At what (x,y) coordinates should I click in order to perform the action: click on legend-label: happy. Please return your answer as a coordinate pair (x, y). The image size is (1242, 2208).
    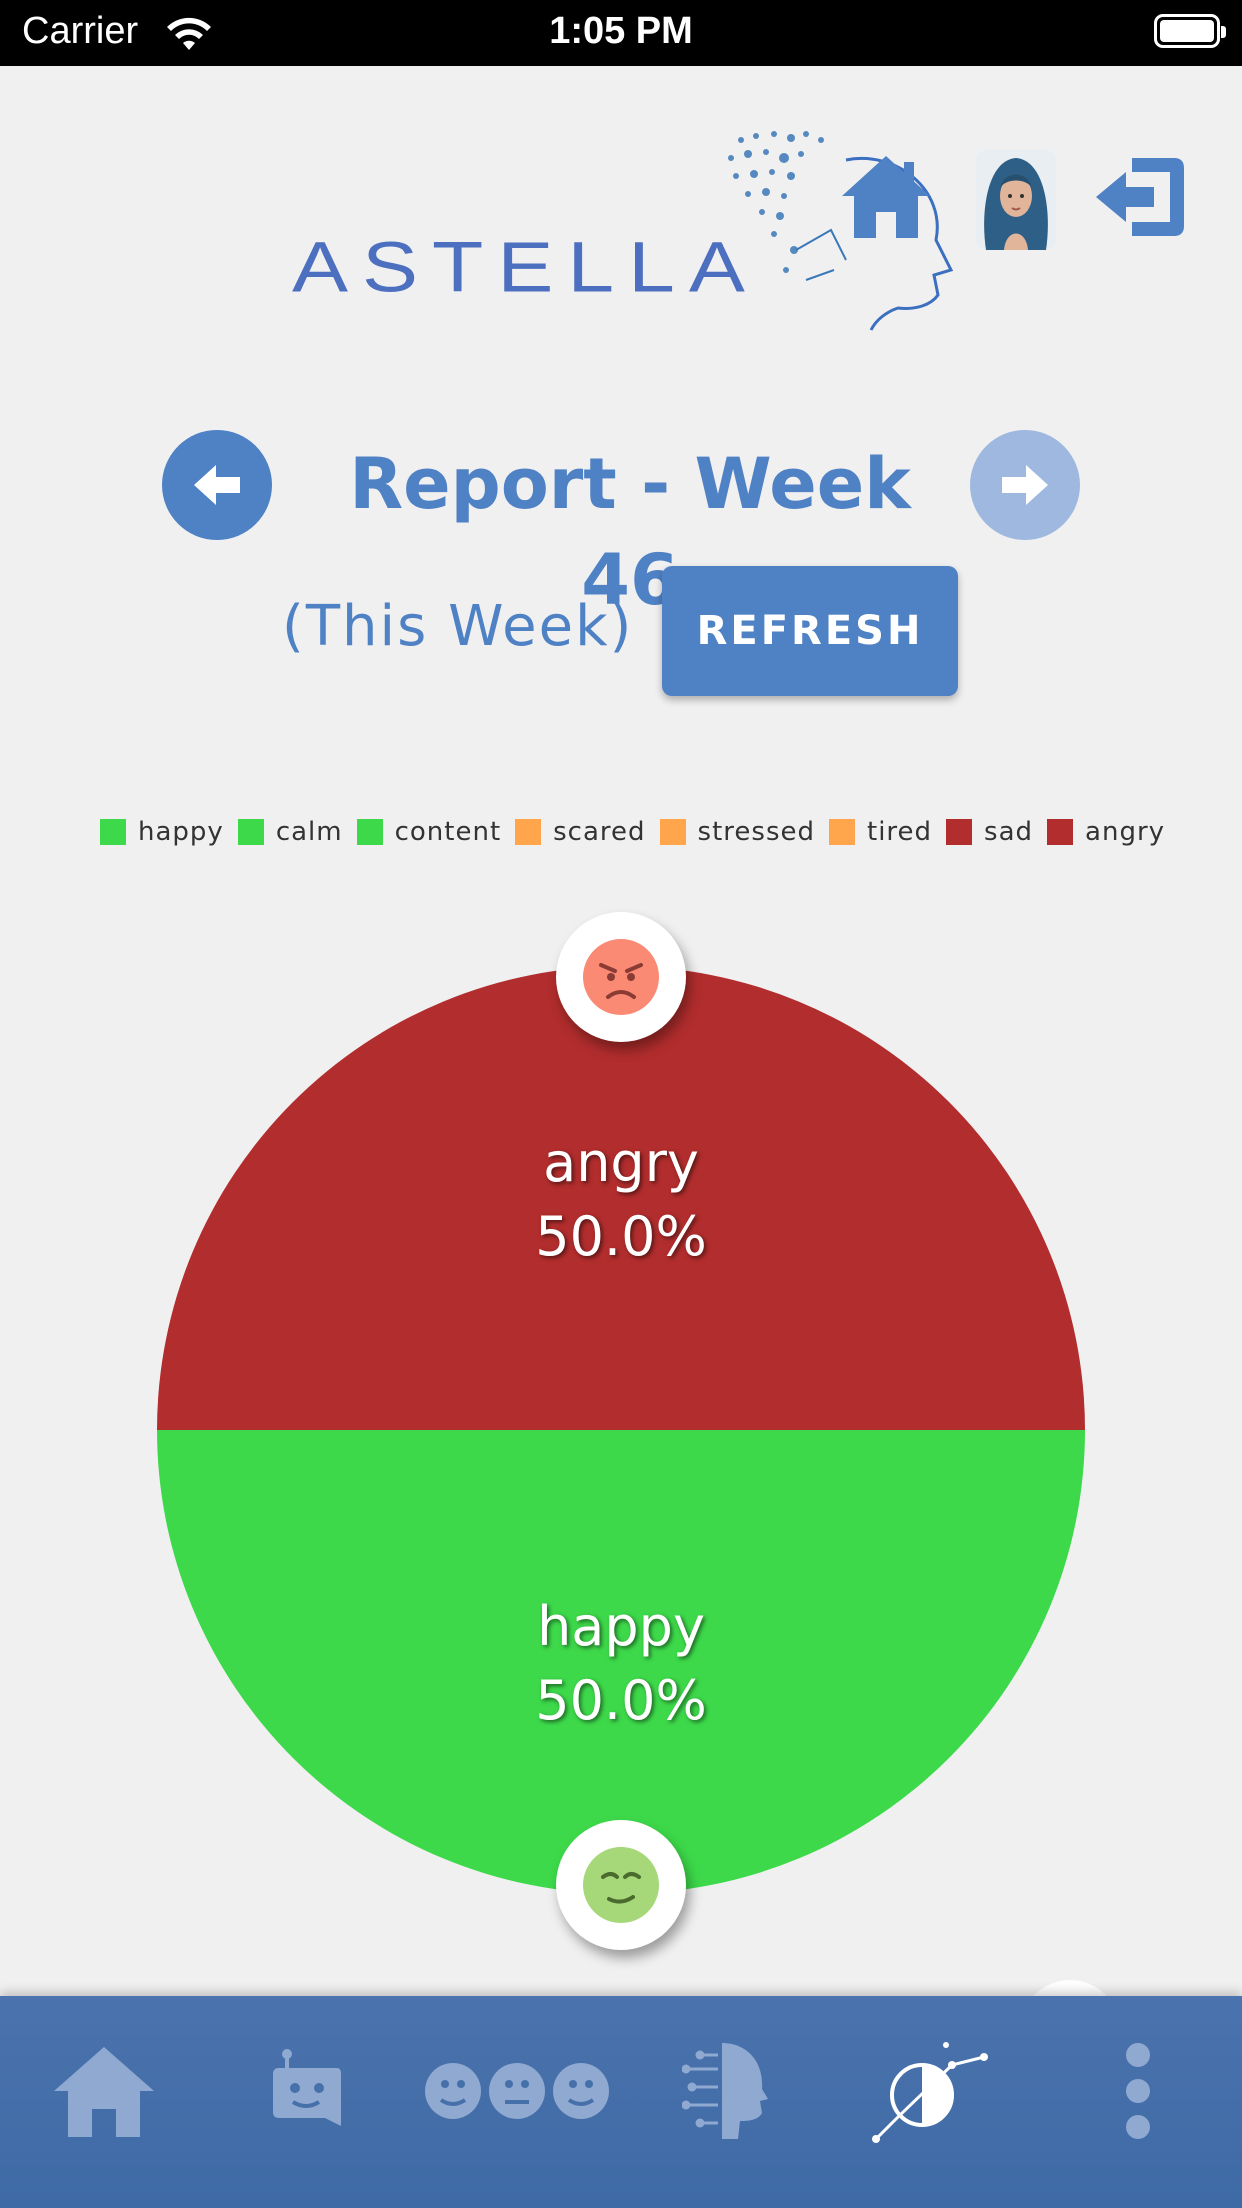
    Looking at the image, I should click on (181, 832).